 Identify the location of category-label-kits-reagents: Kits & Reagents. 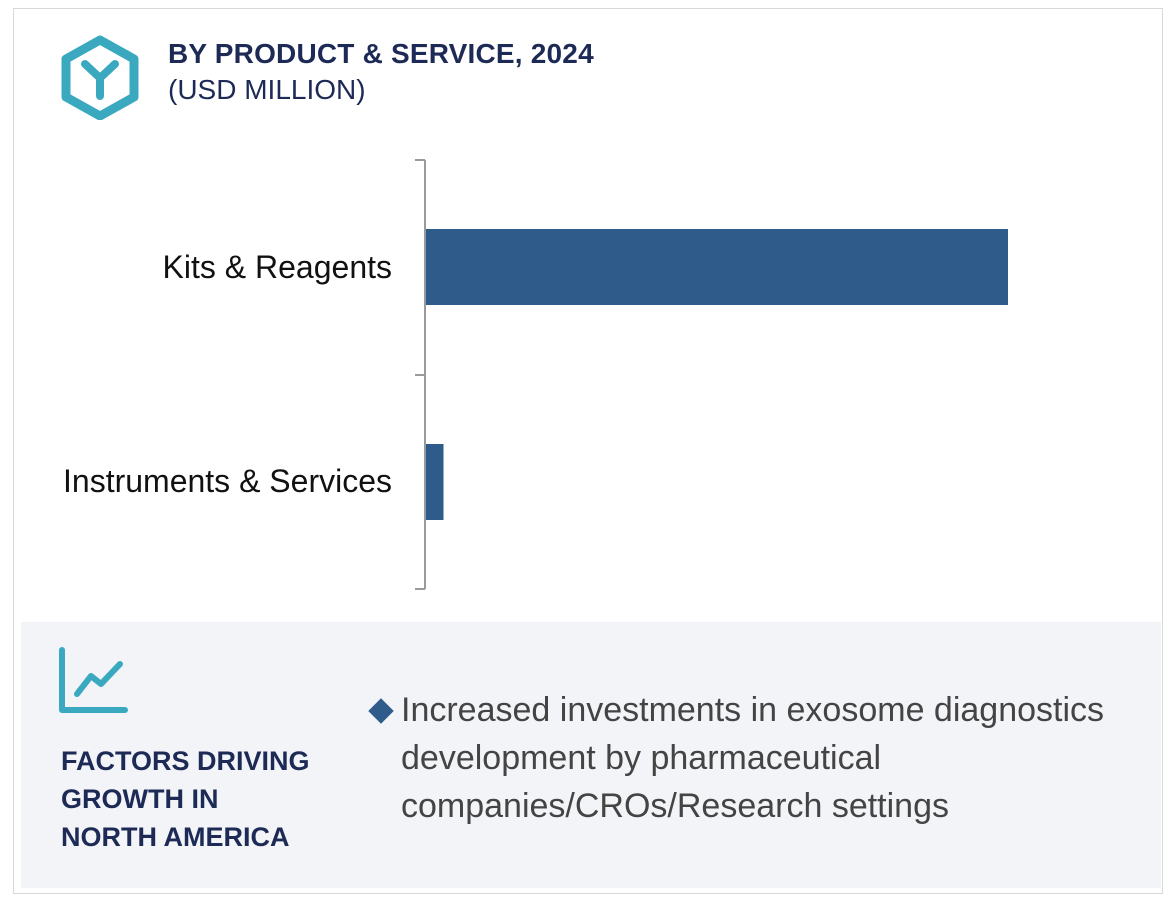
(277, 267).